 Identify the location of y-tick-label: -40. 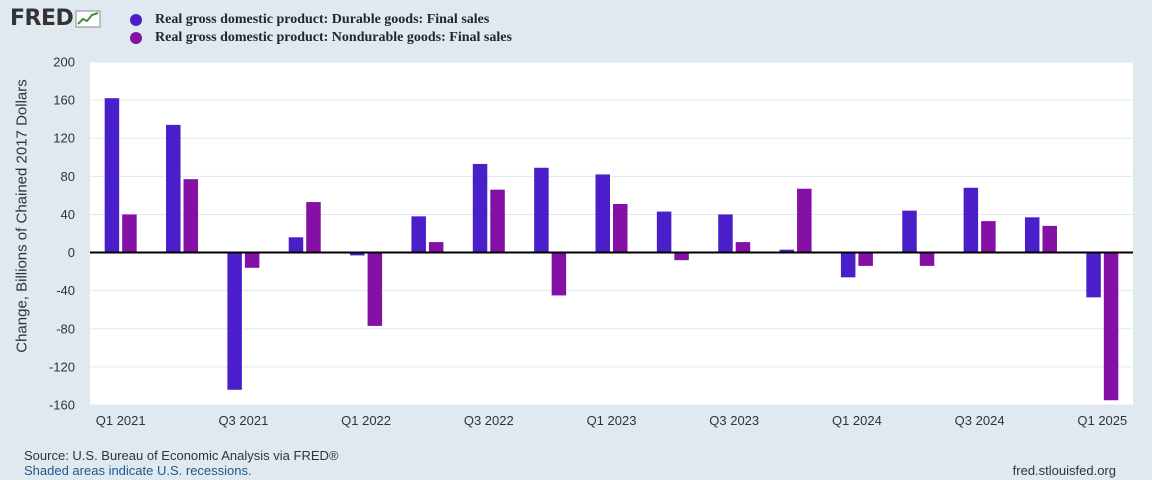
(65, 290).